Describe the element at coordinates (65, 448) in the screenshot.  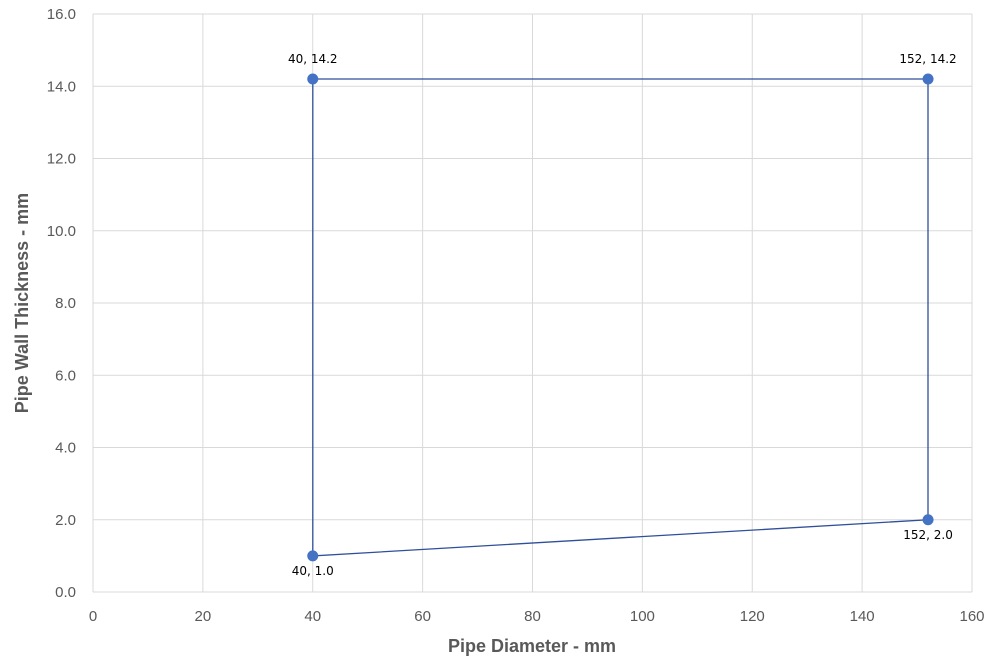
I see `y-tick-label: 4.0` at that location.